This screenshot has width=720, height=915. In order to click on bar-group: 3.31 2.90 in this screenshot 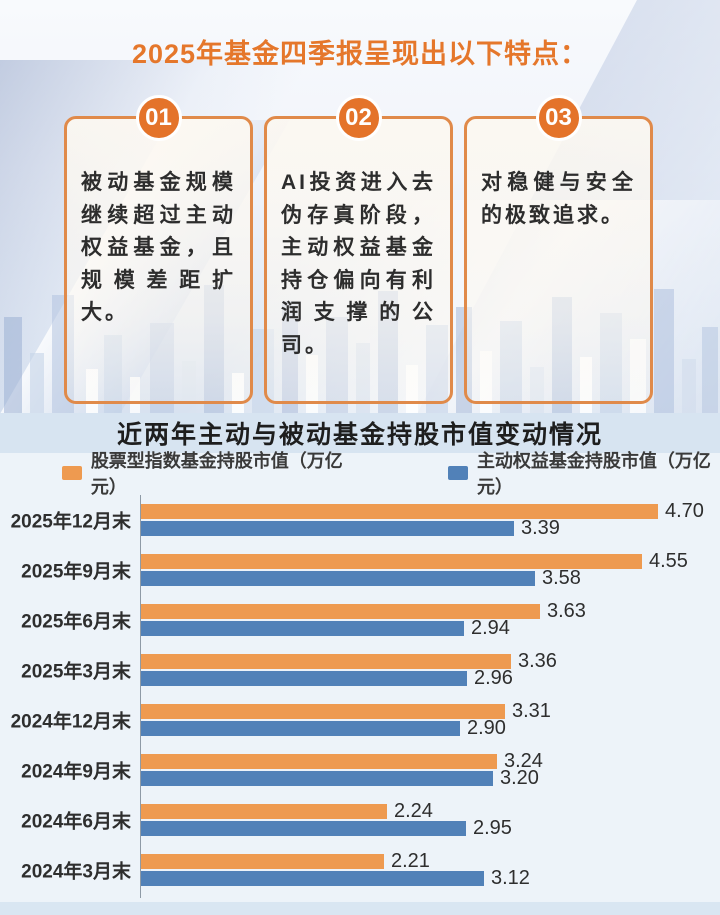, I will do `click(346, 719)`.